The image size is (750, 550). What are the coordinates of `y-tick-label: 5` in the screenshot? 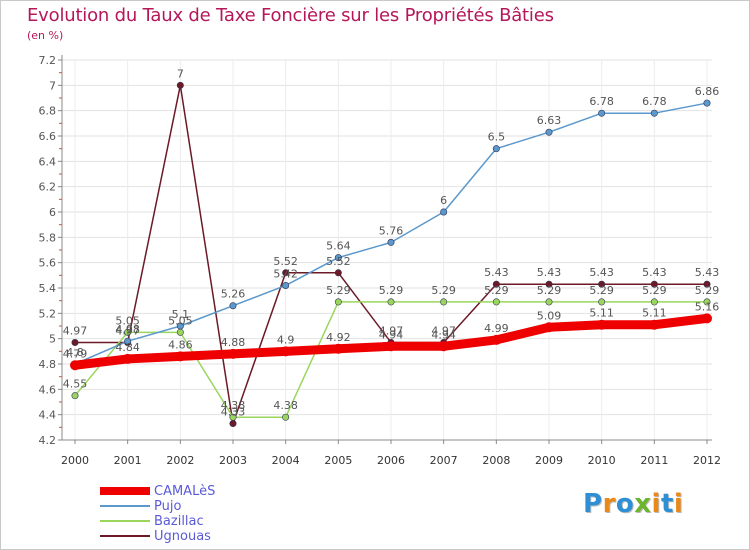 It's located at (52, 339).